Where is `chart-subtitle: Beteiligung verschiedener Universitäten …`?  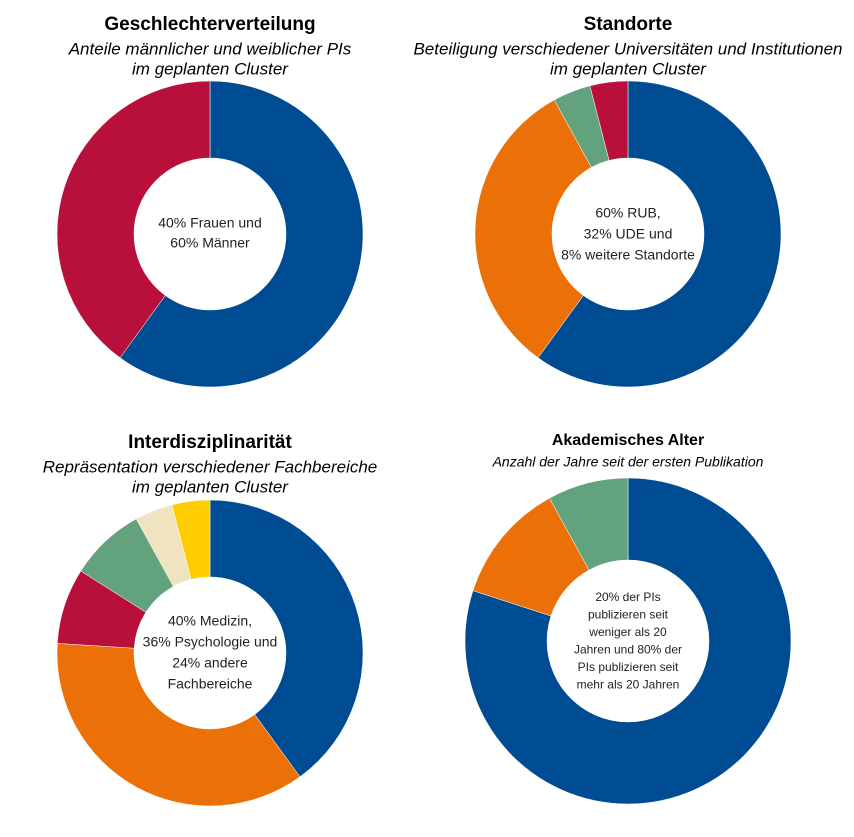 chart-subtitle: Beteiligung verschiedener Universitäten … is located at coordinates (627, 48).